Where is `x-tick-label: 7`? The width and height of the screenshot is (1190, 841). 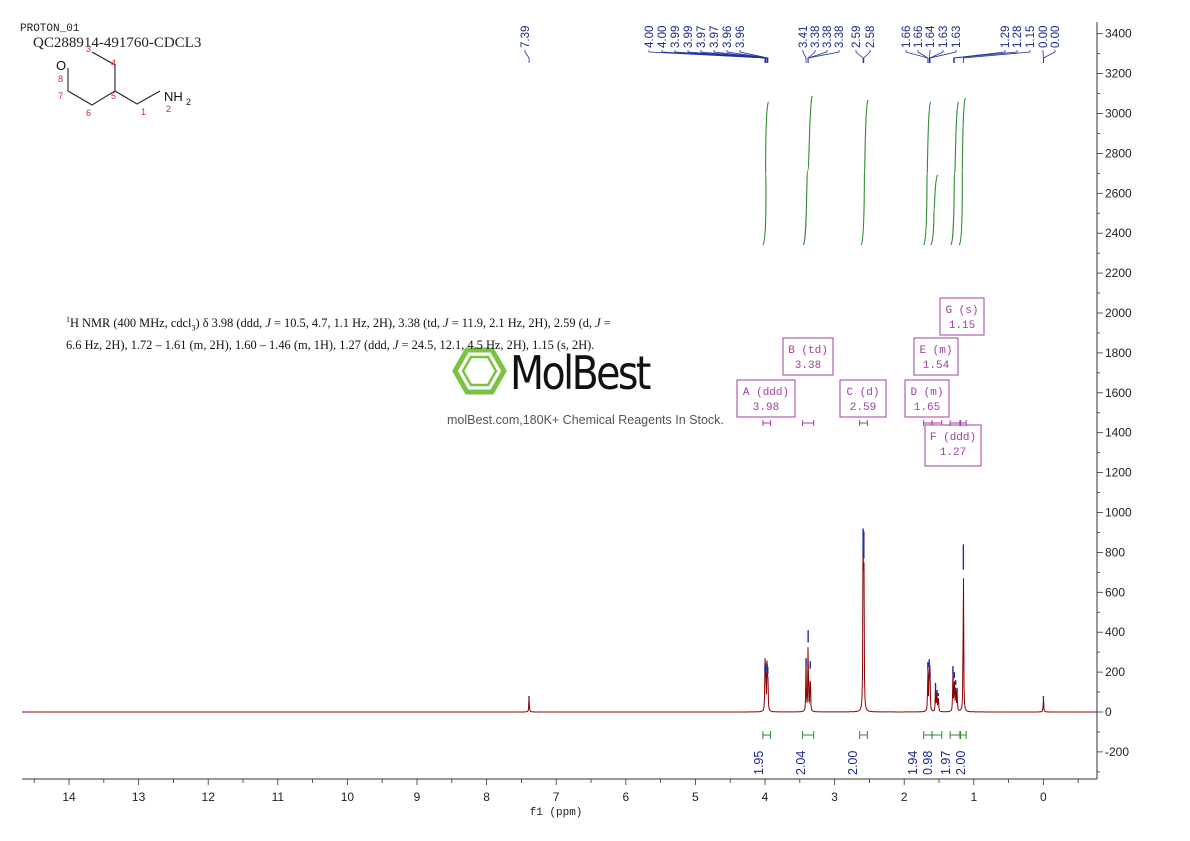
x-tick-label: 7 is located at coordinates (556, 797).